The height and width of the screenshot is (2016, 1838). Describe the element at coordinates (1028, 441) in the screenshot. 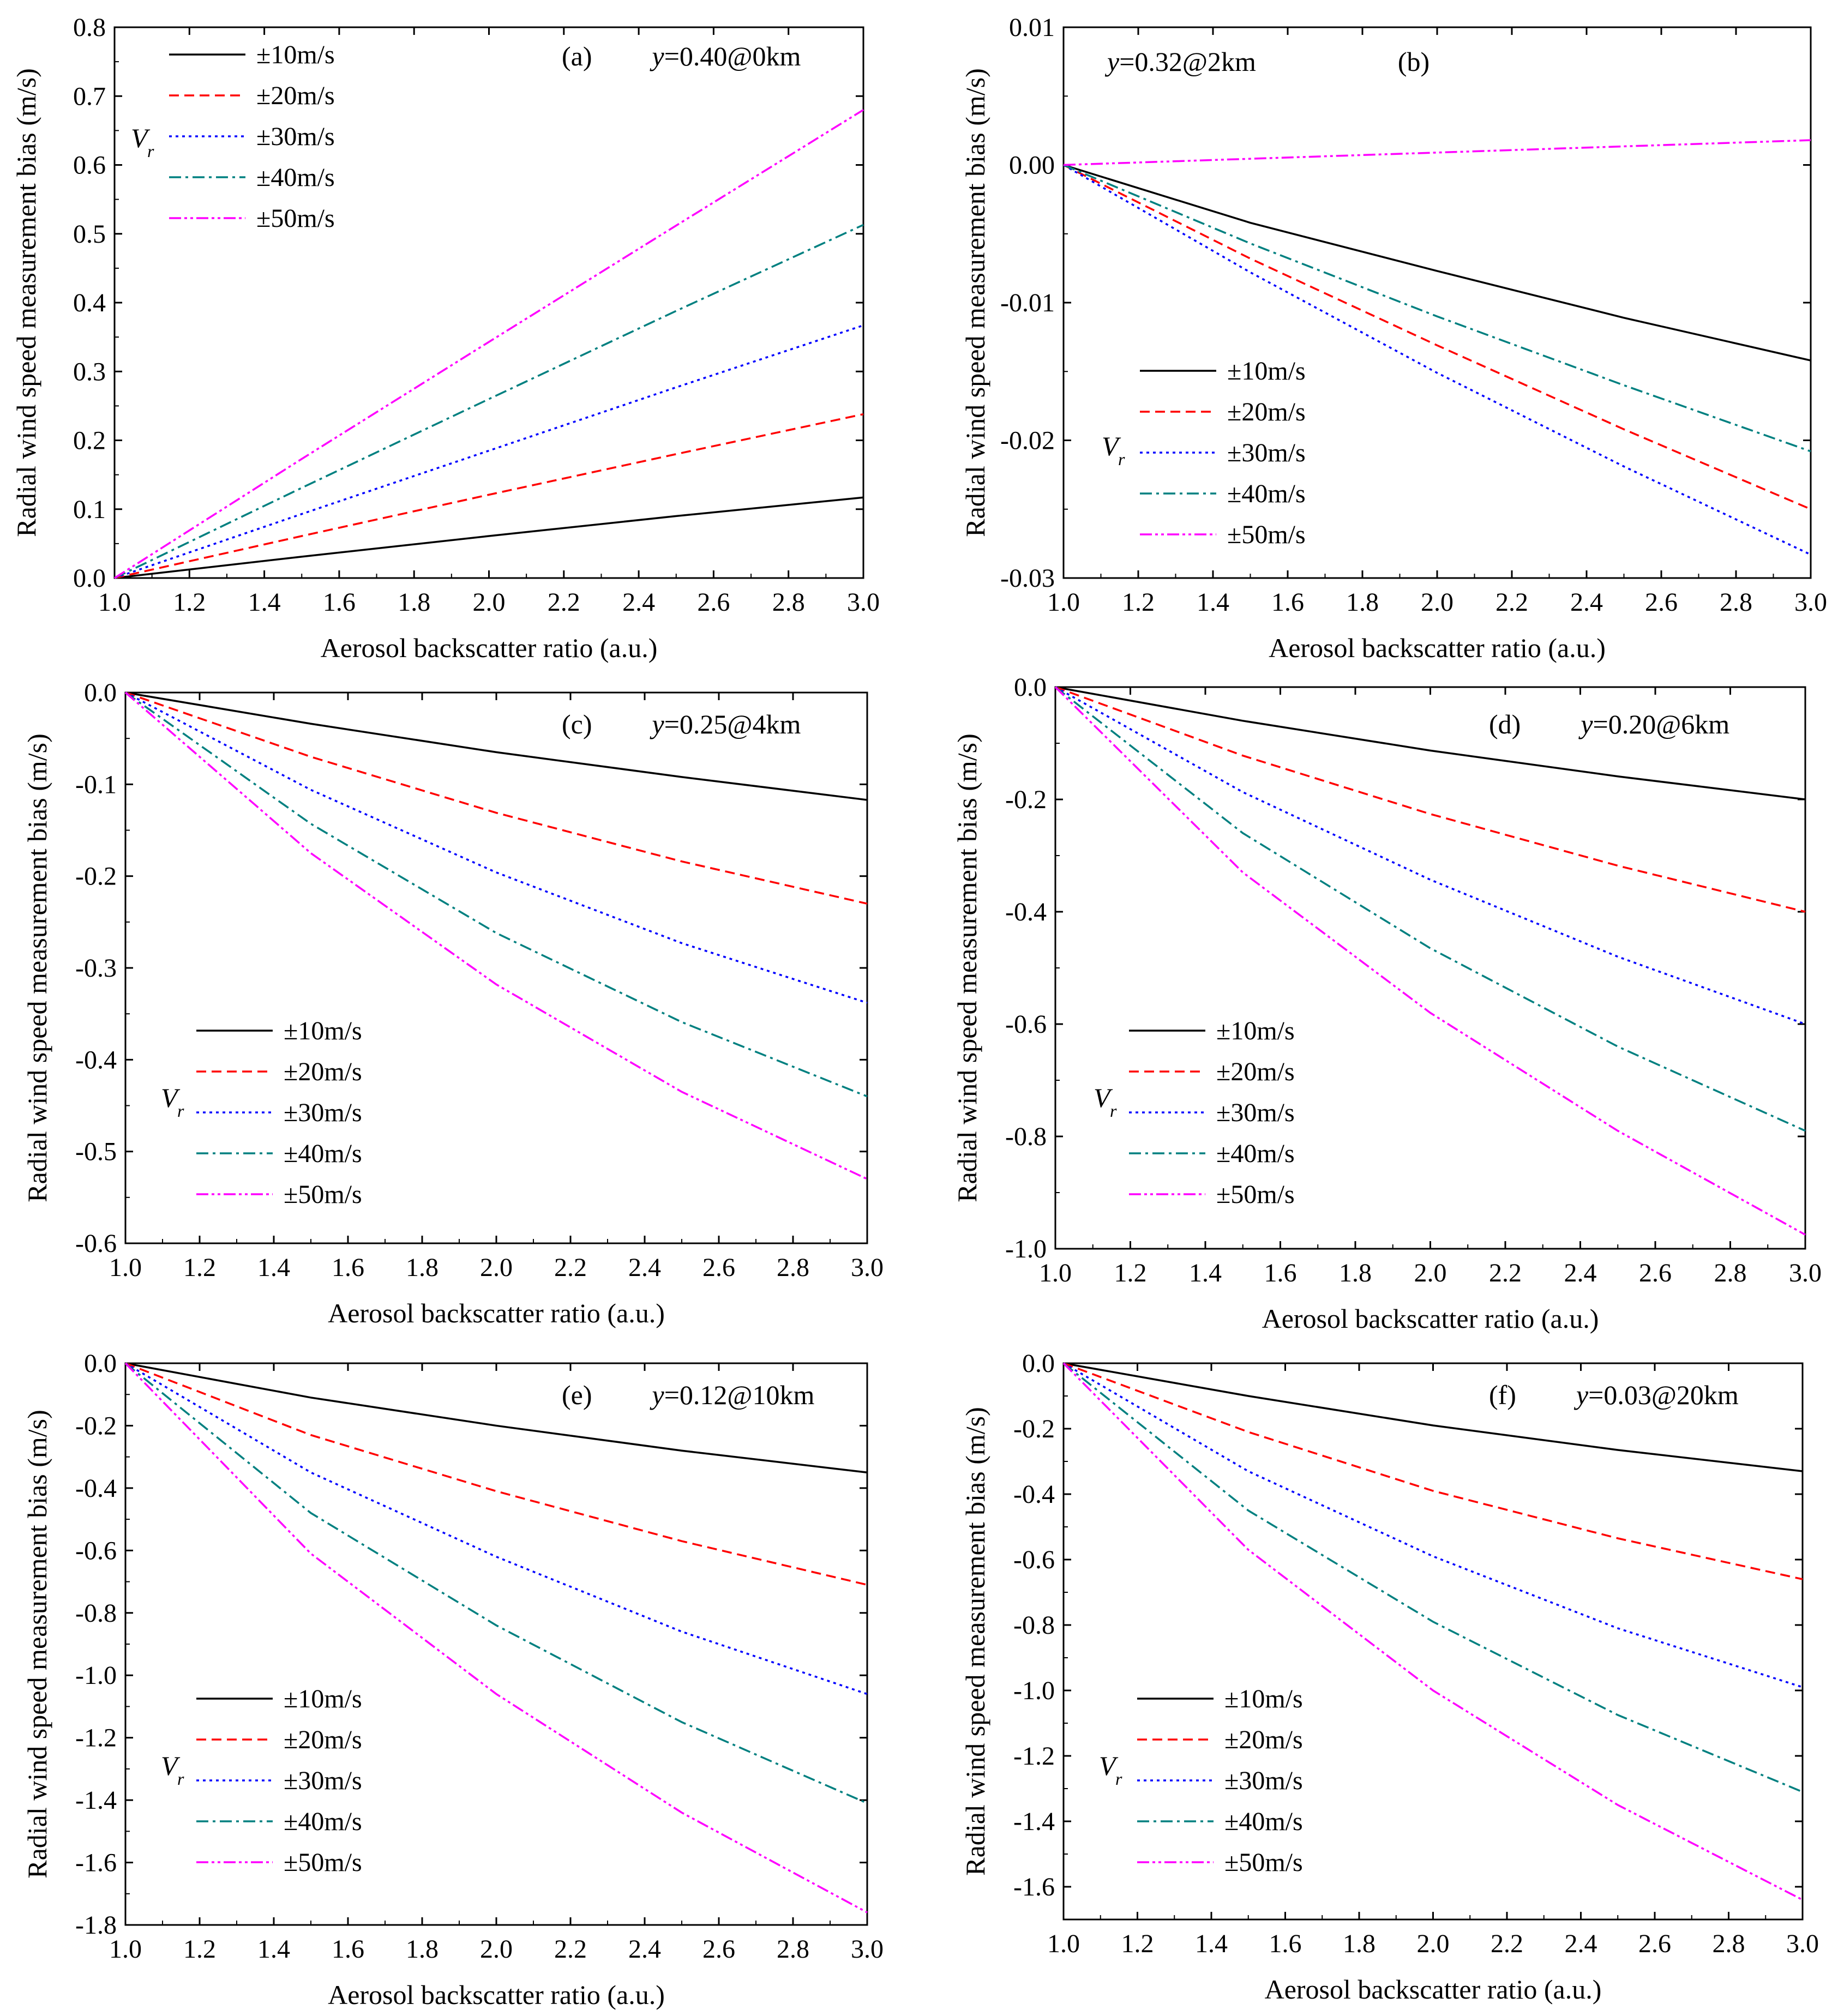

I see `y-tick-label: -0.02` at that location.